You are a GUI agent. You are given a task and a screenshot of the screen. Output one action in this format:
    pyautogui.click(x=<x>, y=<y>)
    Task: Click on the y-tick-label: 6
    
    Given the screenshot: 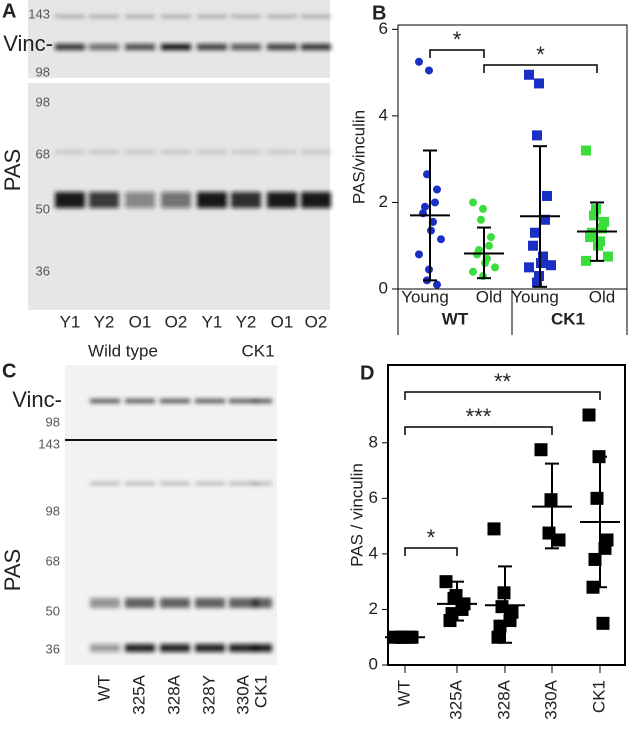 What is the action you would take?
    pyautogui.click(x=373, y=497)
    